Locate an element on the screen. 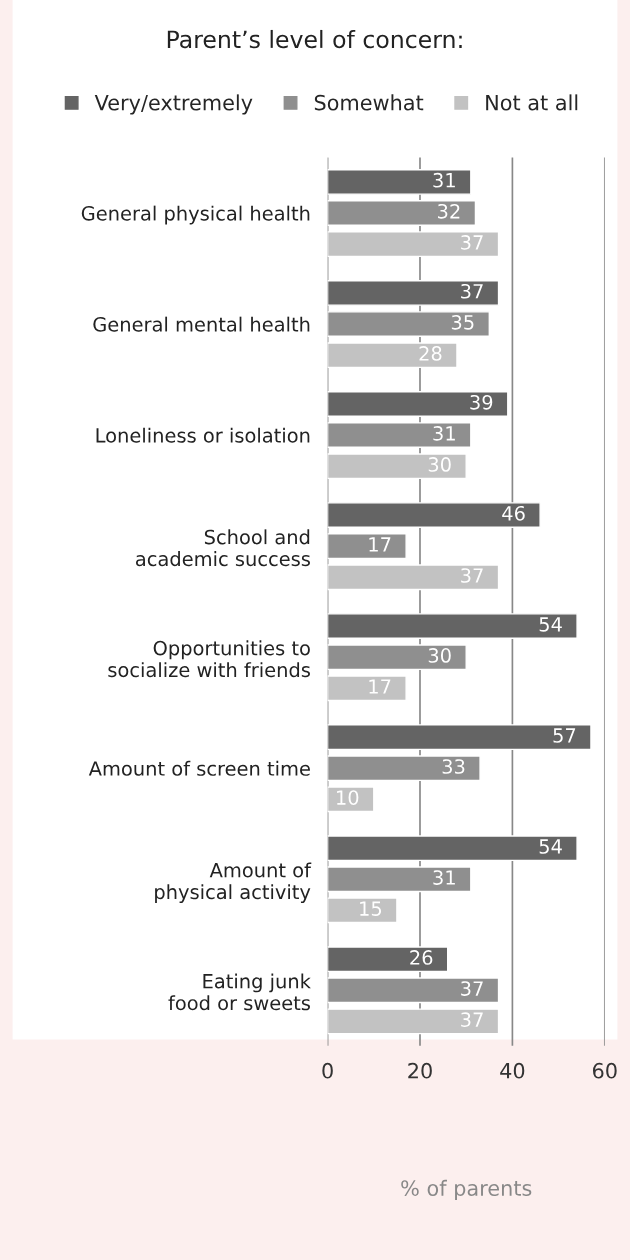 The width and height of the screenshot is (630, 1260). y-tick-label: Amount of screen time is located at coordinates (199, 768).